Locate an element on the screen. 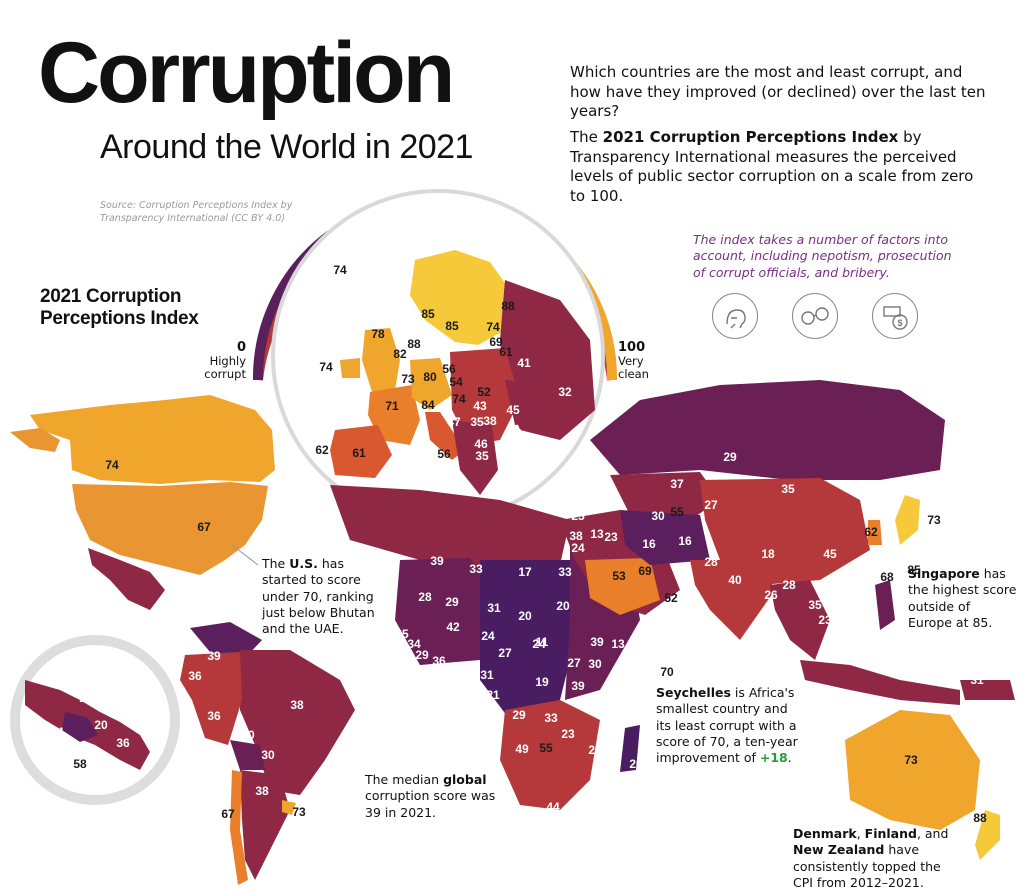 This screenshot has width=1025, height=891. top-t1: , is located at coordinates (860, 833).